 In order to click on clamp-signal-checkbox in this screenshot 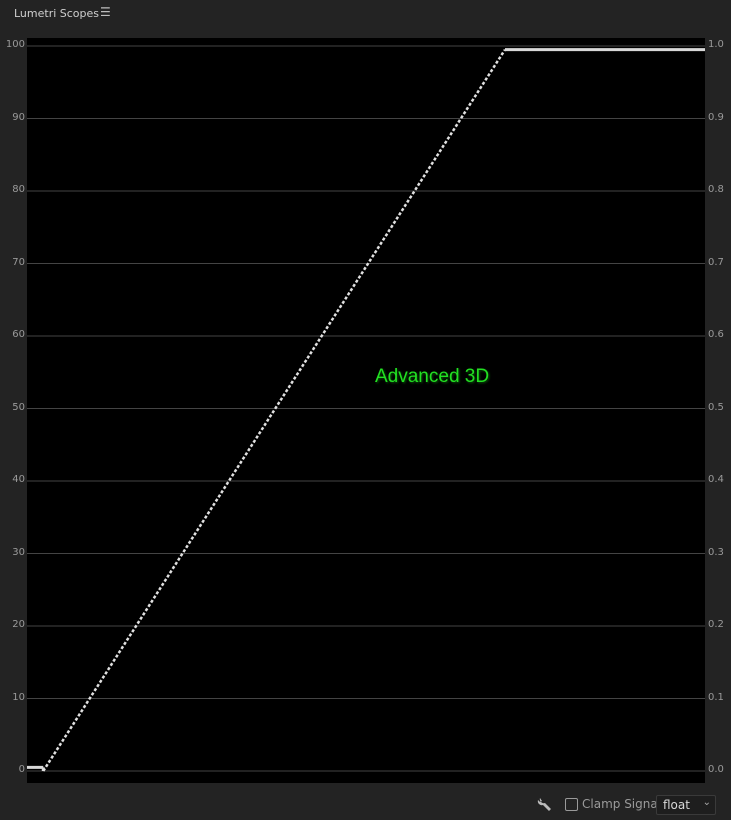, I will do `click(571, 804)`.